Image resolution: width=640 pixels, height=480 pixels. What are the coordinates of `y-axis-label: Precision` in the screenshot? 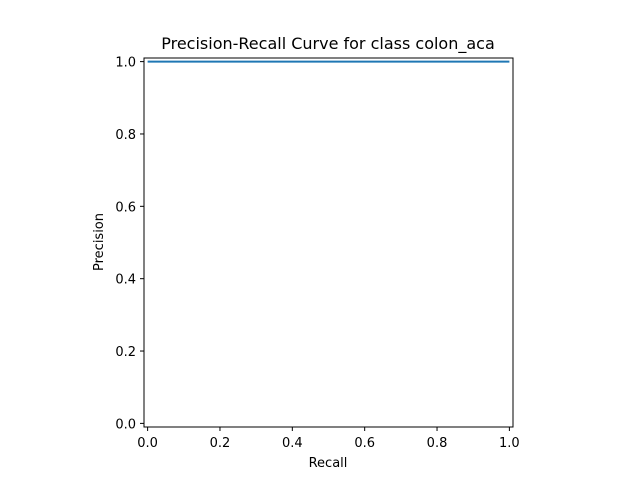 It's located at (99, 242).